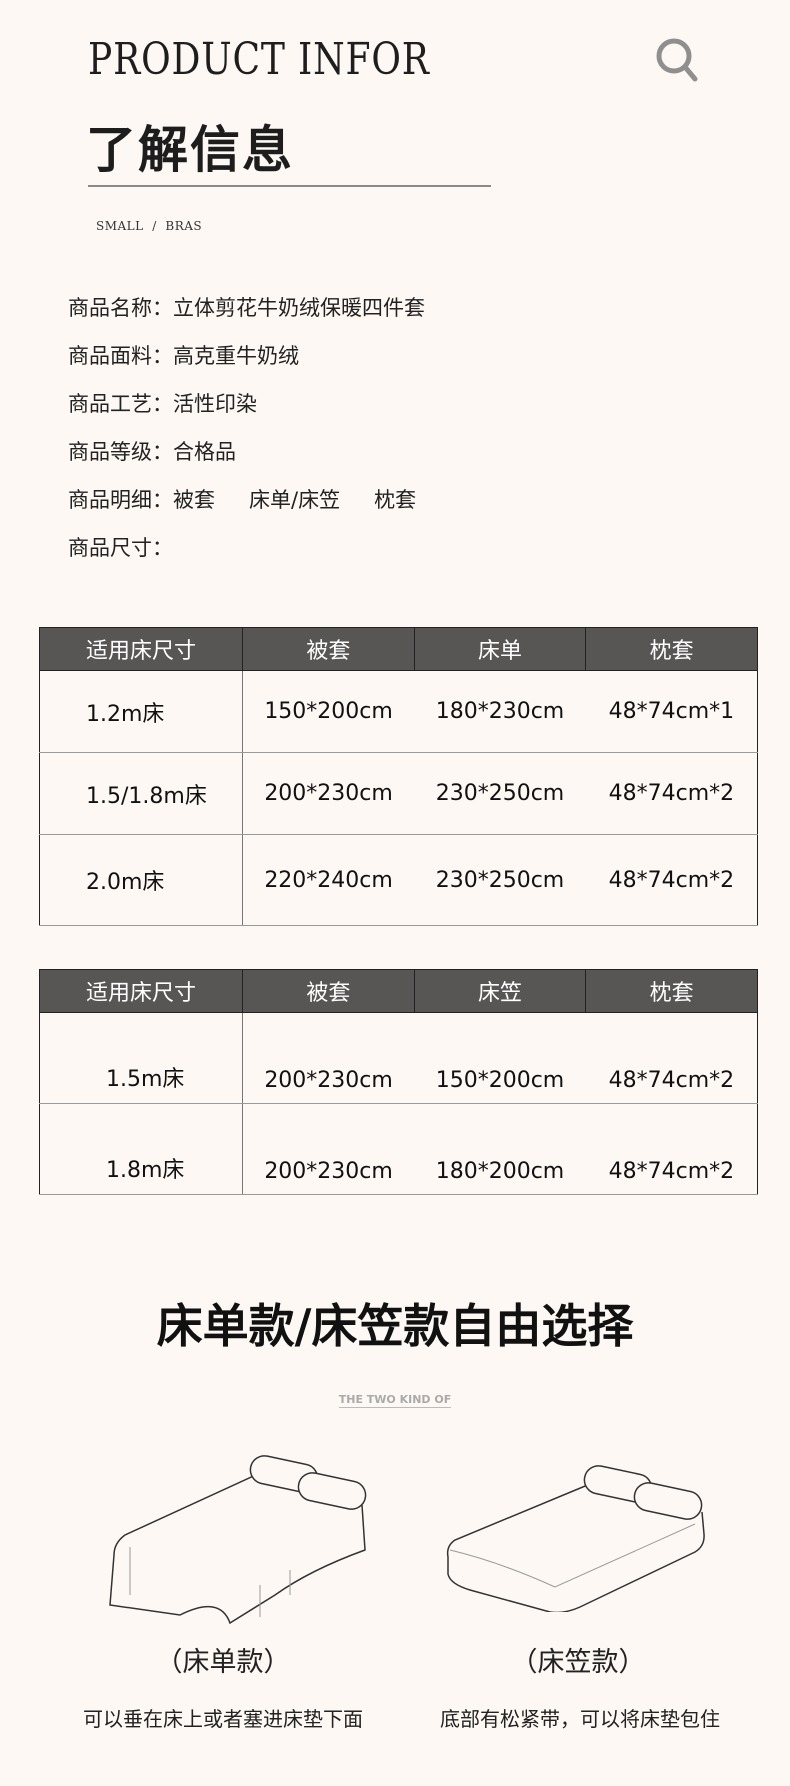  What do you see at coordinates (238, 1540) in the screenshot?
I see `flat-sheet-bed-illustration` at bounding box center [238, 1540].